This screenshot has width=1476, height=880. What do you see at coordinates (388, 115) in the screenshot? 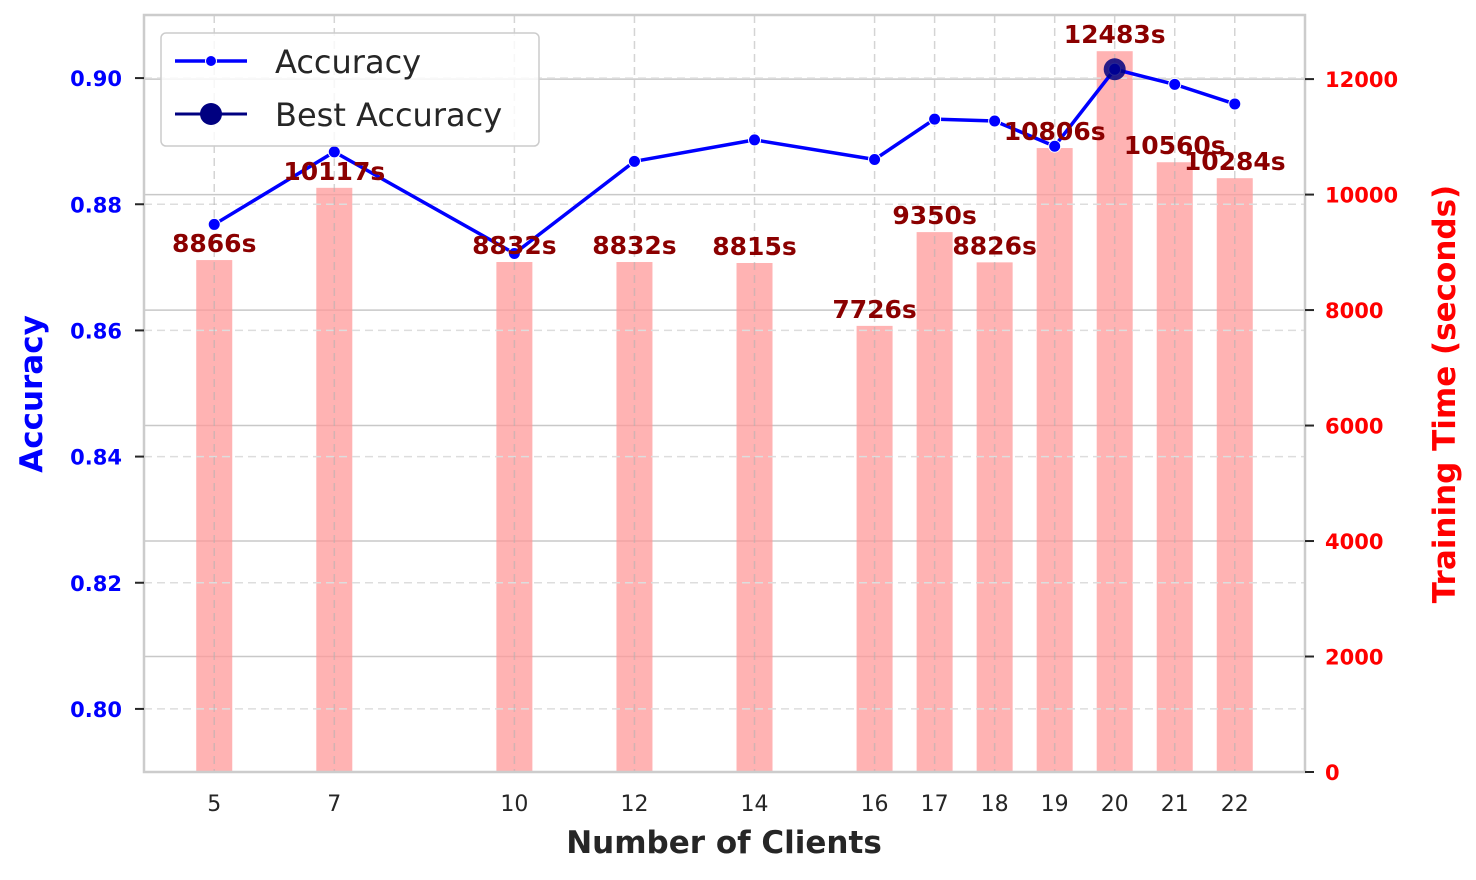
I see `legend-best-accuracy-label: Best Accuracy` at bounding box center [388, 115].